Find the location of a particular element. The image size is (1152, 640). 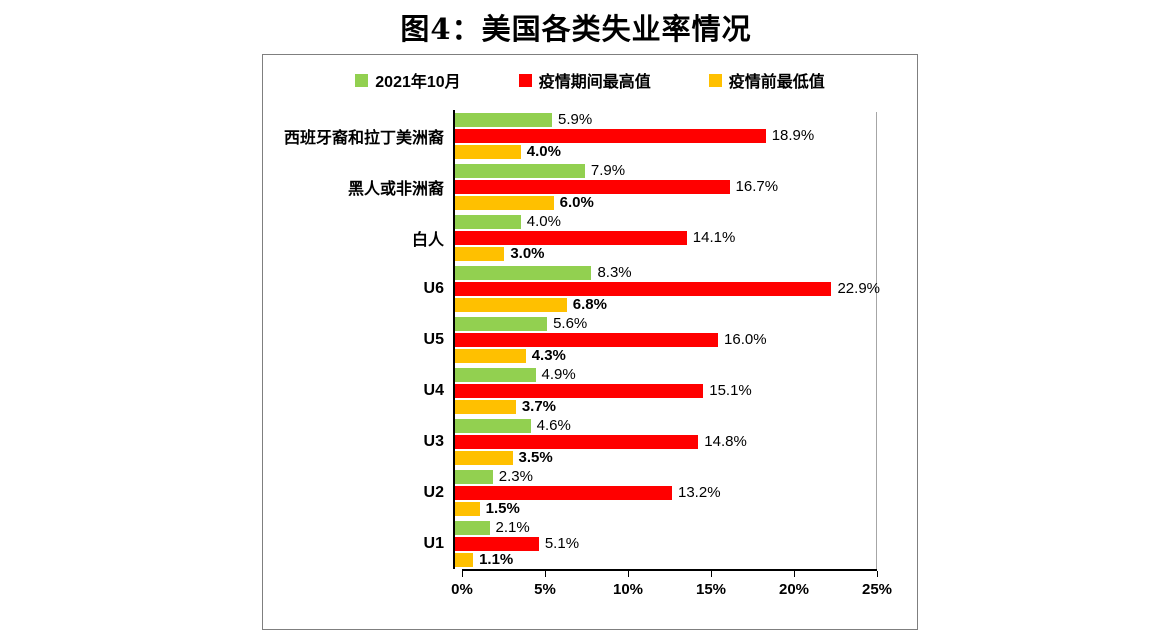

bar-value-label: 16.7% is located at coordinates (757, 186).